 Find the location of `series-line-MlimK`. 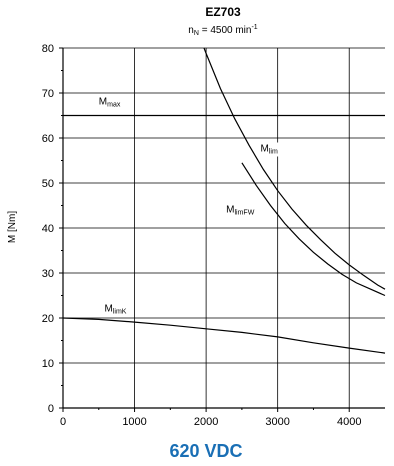

series-line-MlimK is located at coordinates (224, 335).